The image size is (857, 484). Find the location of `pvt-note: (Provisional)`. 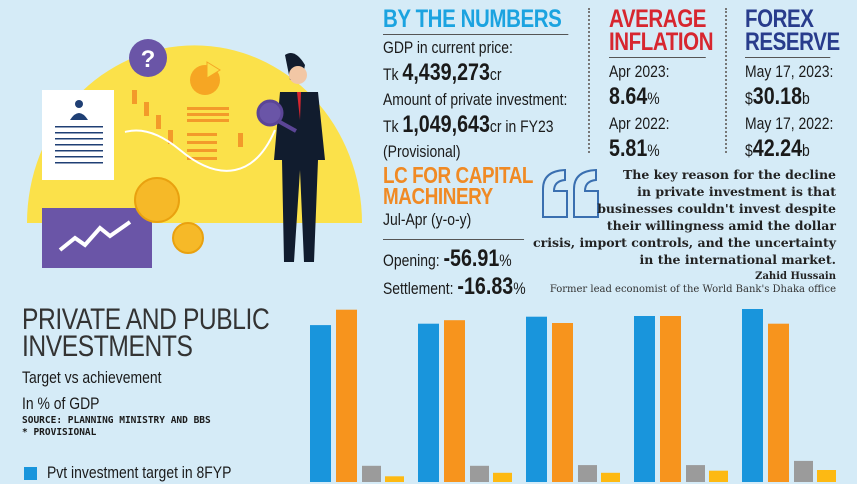

pvt-note: (Provisional) is located at coordinates (422, 151).